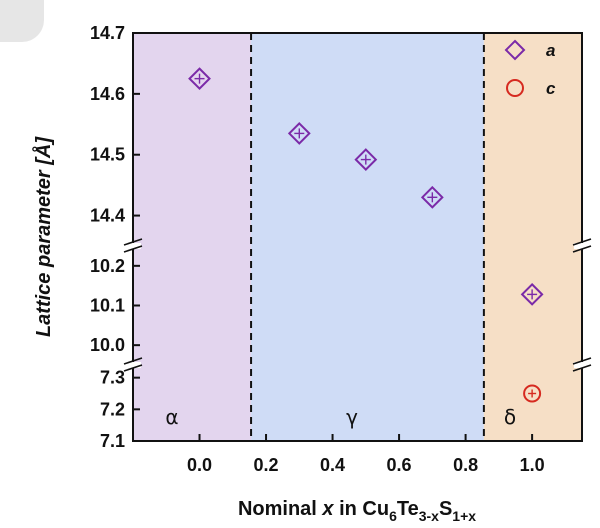 The height and width of the screenshot is (528, 600). Describe the element at coordinates (199, 465) in the screenshot. I see `x-tick-label-0: 0.0` at that location.